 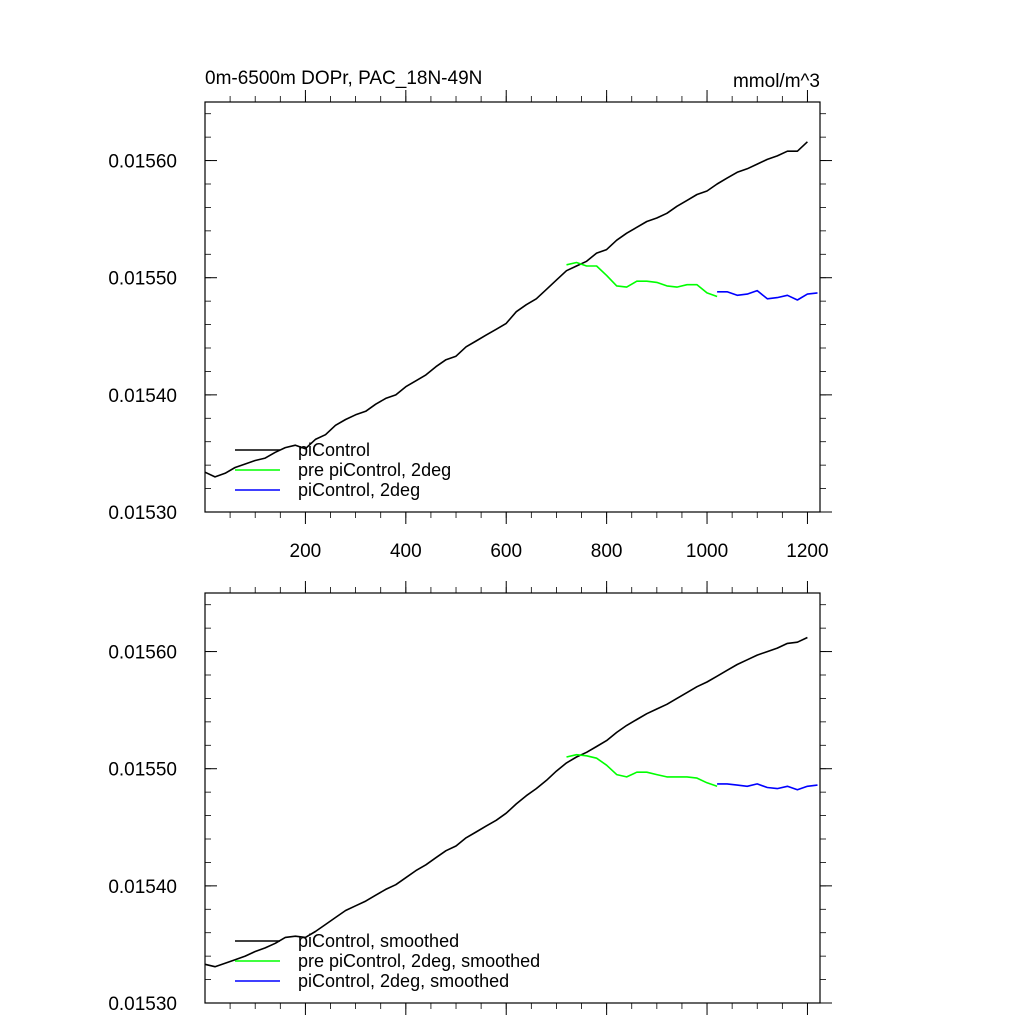 What do you see at coordinates (343, 78) in the screenshot?
I see `chart-title: 0m-6500m DOPr, PAC_18N-49N` at bounding box center [343, 78].